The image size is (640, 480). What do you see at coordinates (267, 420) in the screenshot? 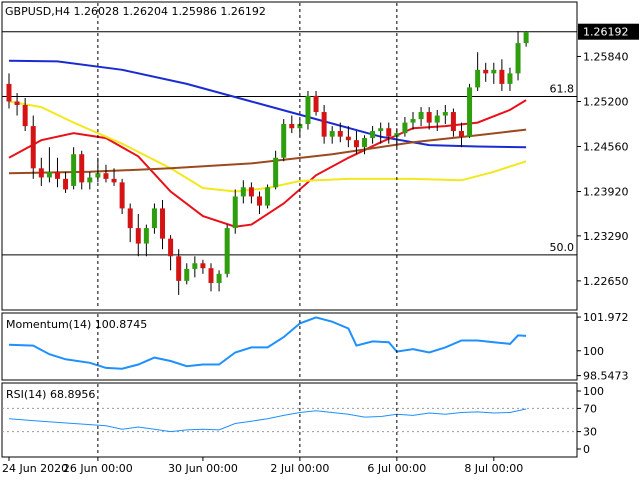
I see `rsi-line` at bounding box center [267, 420].